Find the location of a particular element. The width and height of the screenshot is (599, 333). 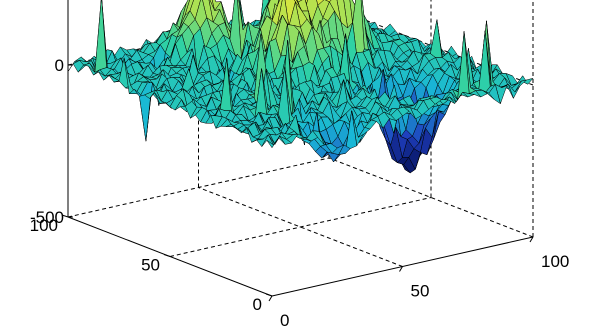

x-tick-label: 100 is located at coordinates (555, 261).